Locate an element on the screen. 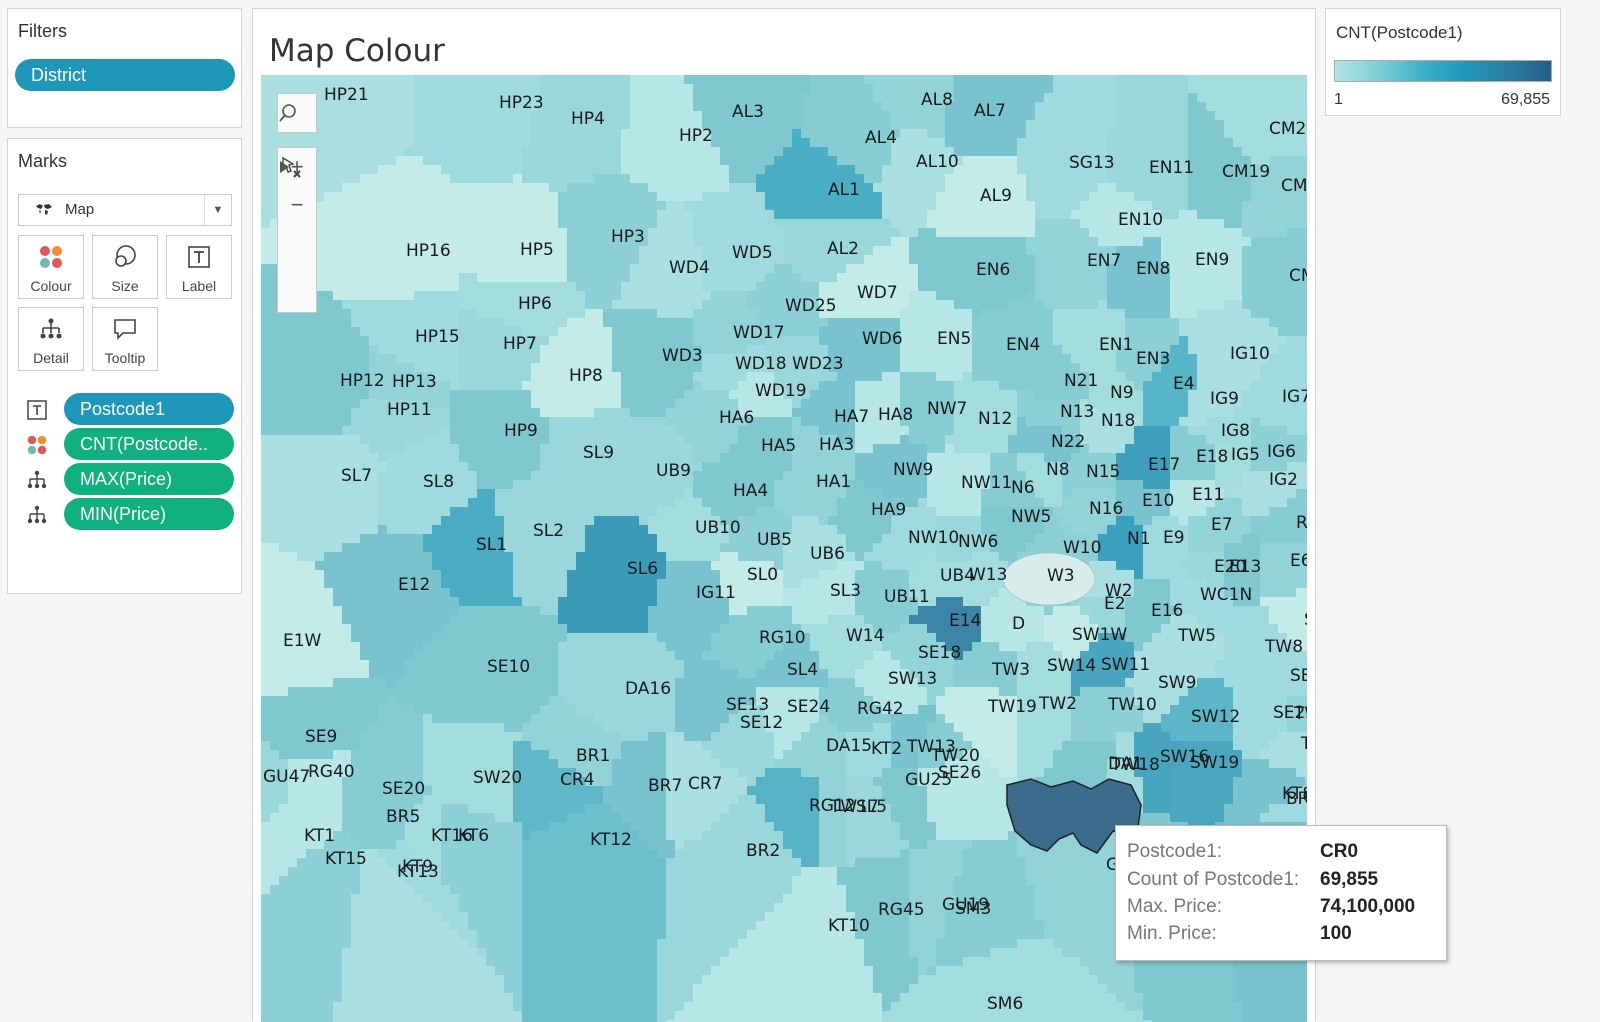  tooltip-button: Tooltip is located at coordinates (125, 339).